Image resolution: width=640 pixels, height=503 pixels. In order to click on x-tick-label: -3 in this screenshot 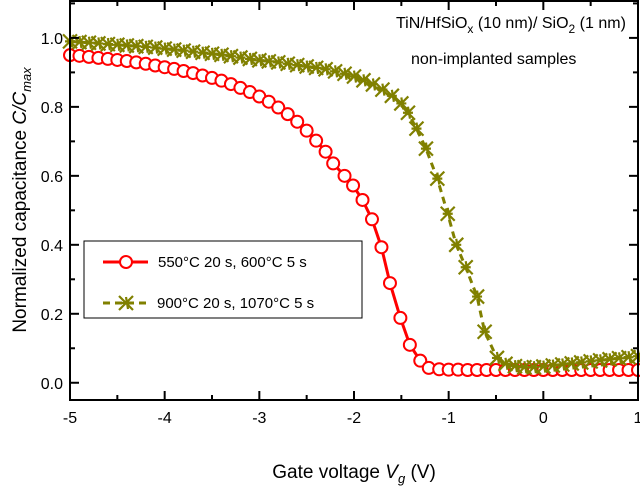, I will do `click(259, 418)`.